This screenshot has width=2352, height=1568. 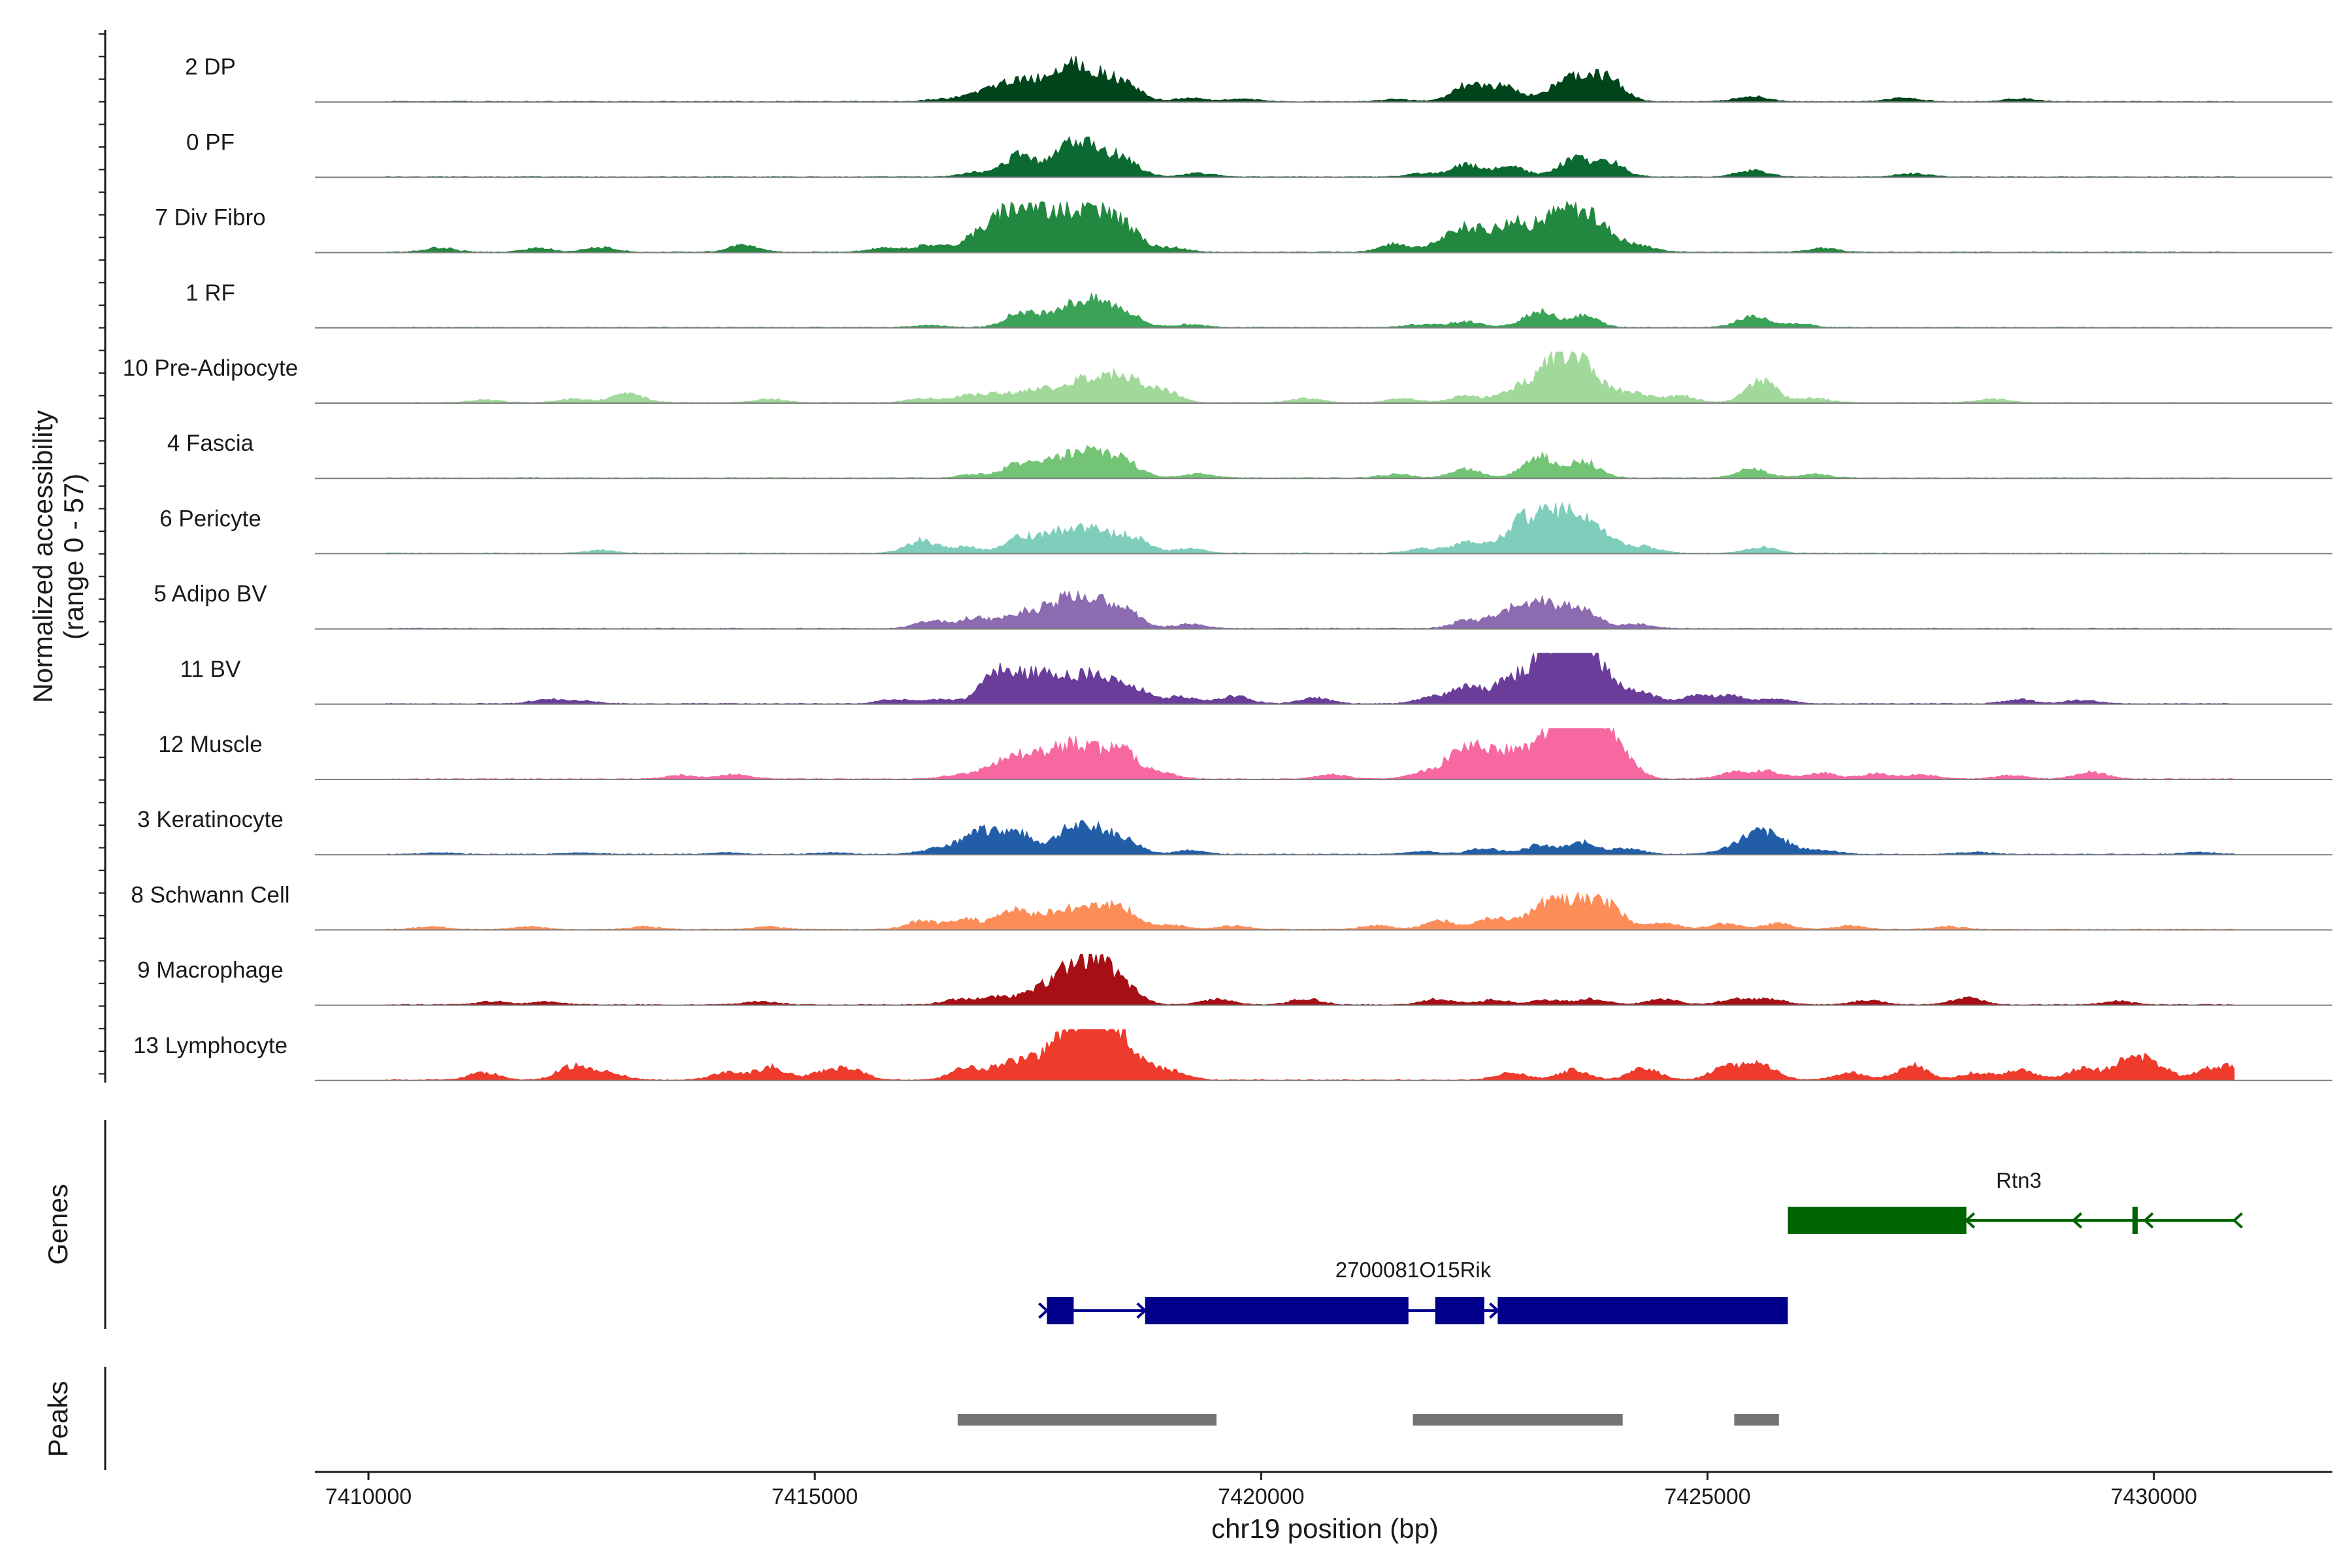 I want to click on coverage-track: 11 BV, so click(x=1256, y=679).